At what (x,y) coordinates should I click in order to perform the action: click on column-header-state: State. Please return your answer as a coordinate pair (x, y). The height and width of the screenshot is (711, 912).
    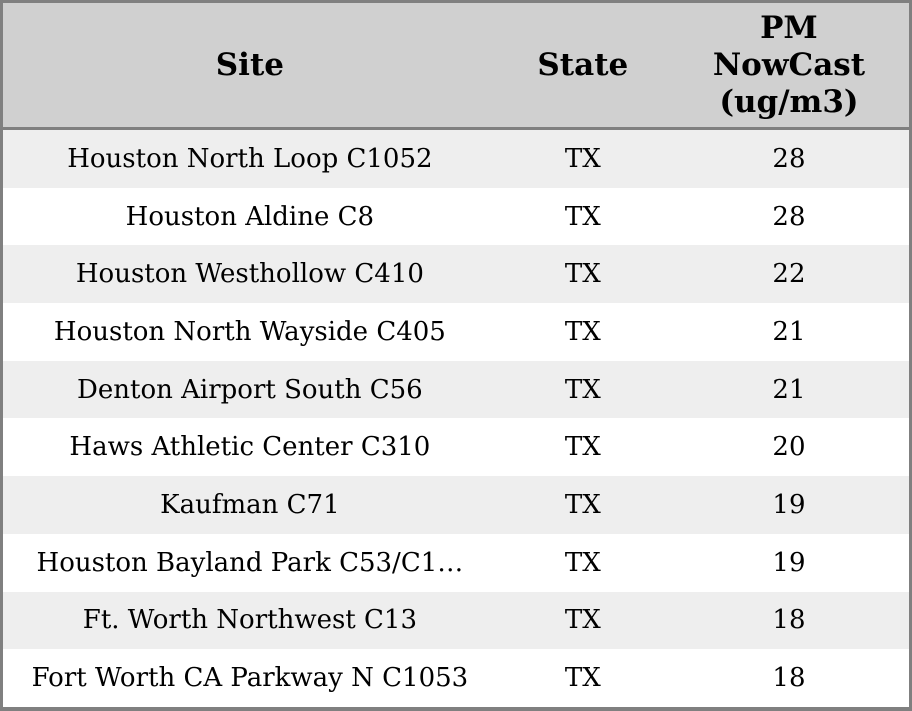
    Looking at the image, I should click on (582, 66).